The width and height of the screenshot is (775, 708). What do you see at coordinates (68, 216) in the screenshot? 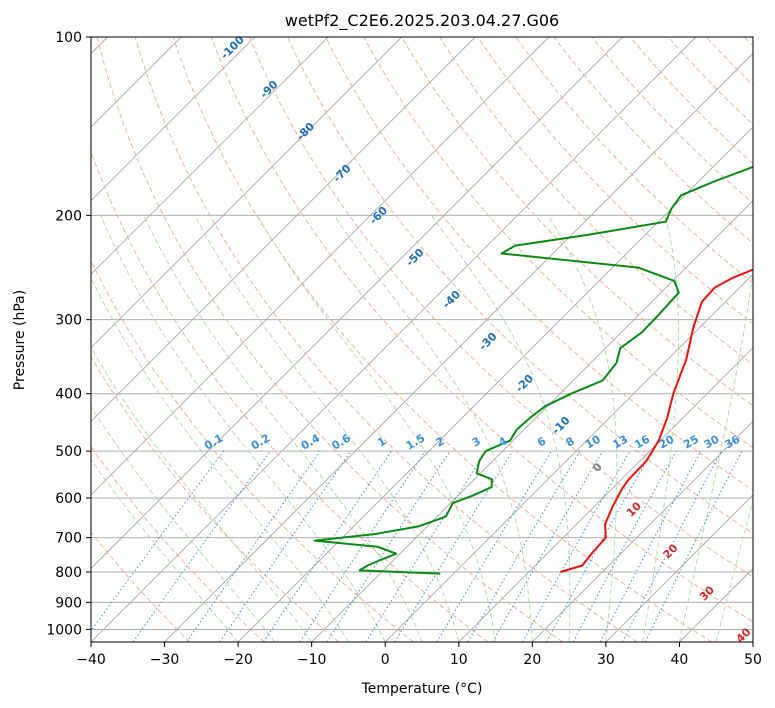
I see `y-tick-label: 200` at bounding box center [68, 216].